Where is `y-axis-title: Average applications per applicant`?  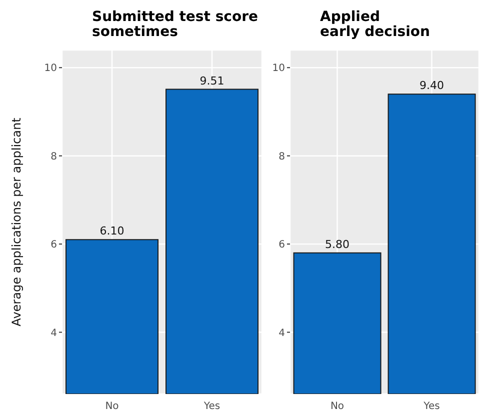 y-axis-title: Average applications per applicant is located at coordinates (16, 221).